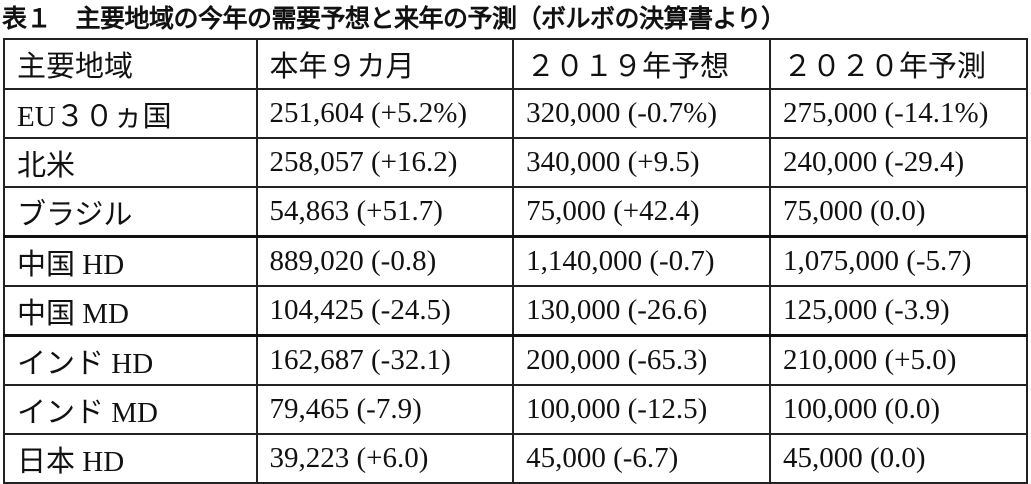 The width and height of the screenshot is (1031, 484). Describe the element at coordinates (130, 212) in the screenshot. I see `region-cell: ブラジル` at that location.